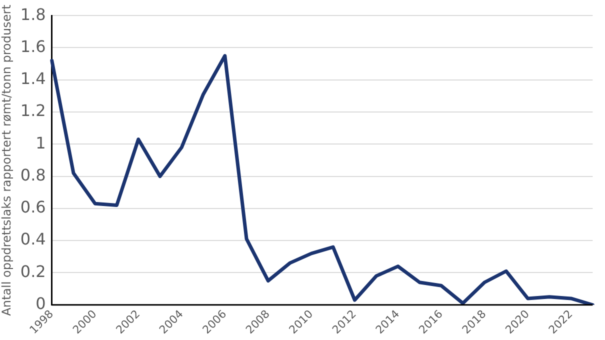  What do you see at coordinates (33, 110) in the screenshot?
I see `y-tick-label: 1.2` at bounding box center [33, 110].